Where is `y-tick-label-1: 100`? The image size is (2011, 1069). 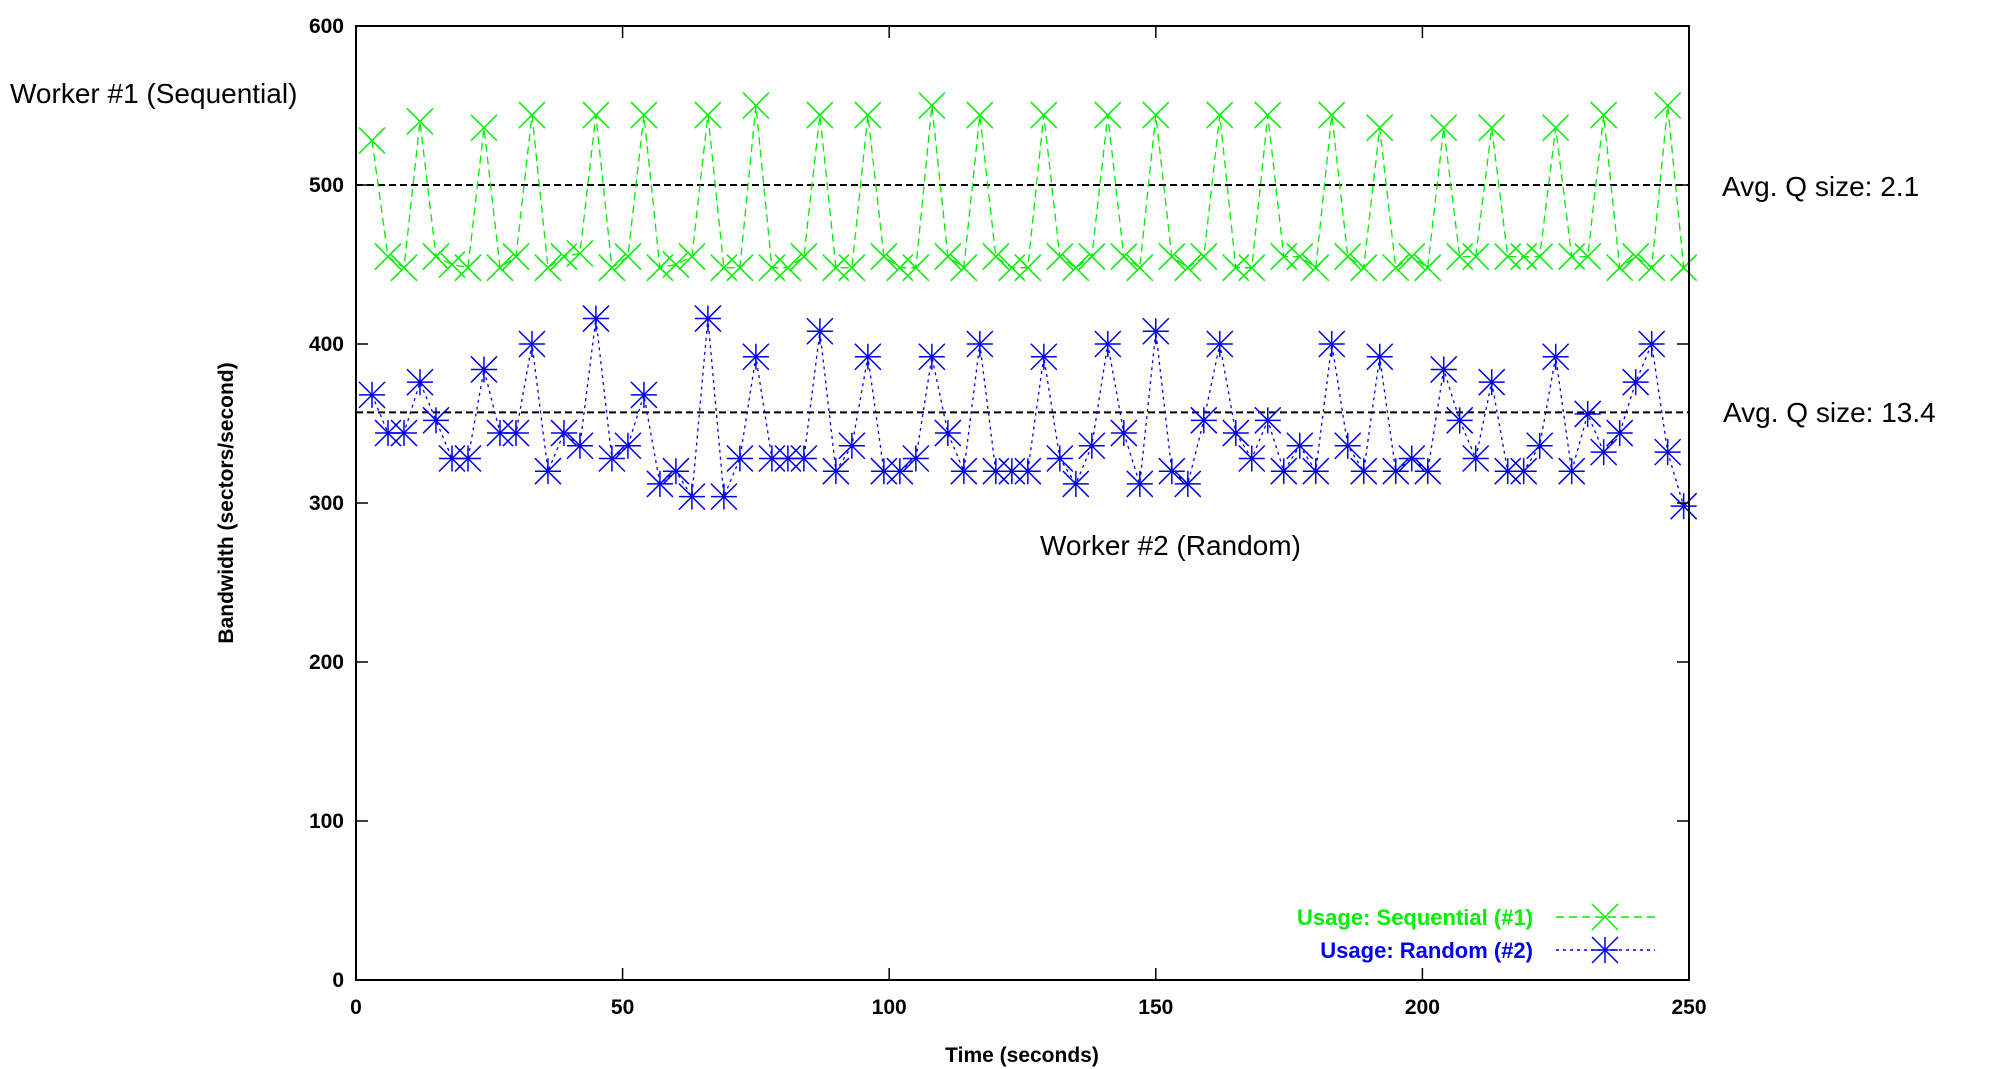
y-tick-label-1: 100 is located at coordinates (326, 821).